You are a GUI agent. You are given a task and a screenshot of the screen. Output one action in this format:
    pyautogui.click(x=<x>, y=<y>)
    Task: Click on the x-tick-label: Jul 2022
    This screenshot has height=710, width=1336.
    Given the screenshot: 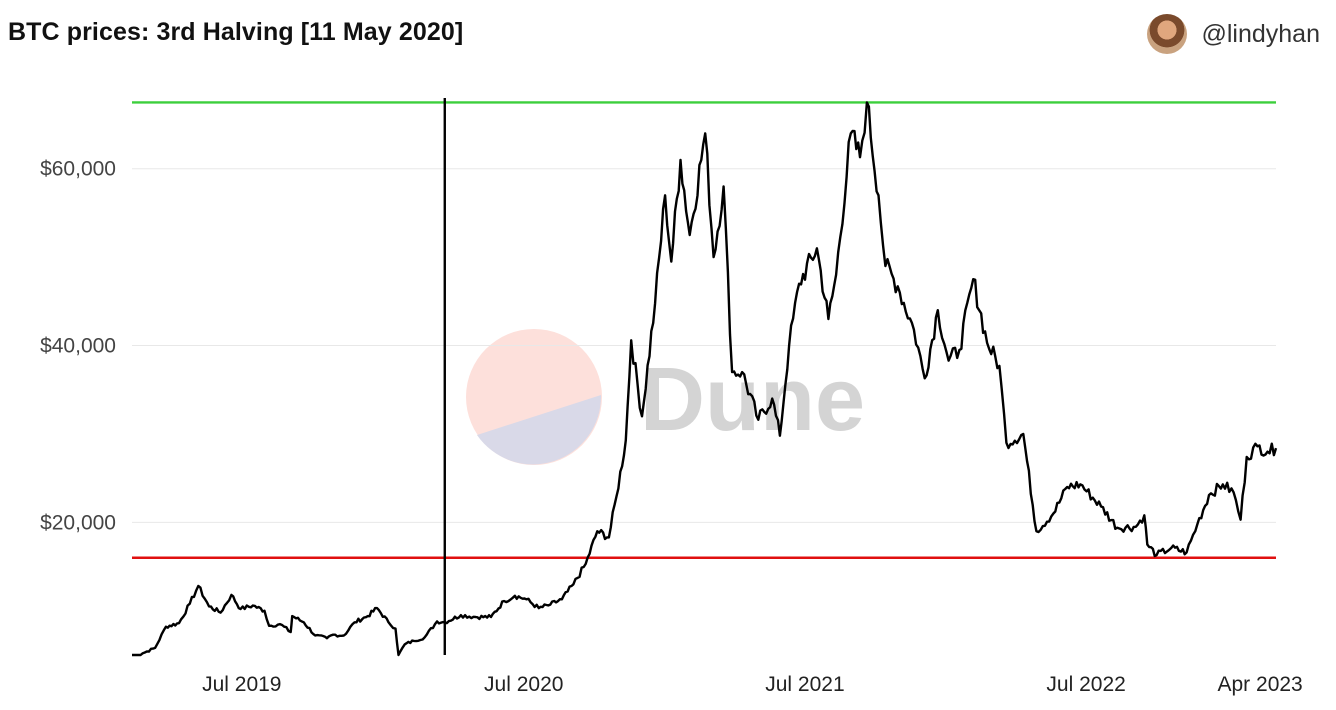 What is the action you would take?
    pyautogui.click(x=1085, y=684)
    